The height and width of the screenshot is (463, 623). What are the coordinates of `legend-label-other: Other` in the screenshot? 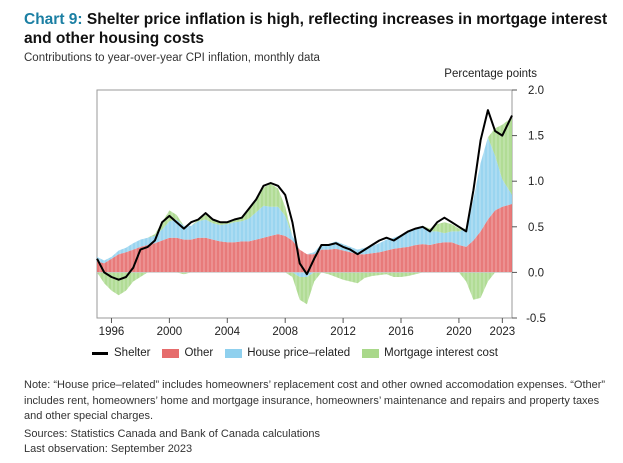 It's located at (199, 353).